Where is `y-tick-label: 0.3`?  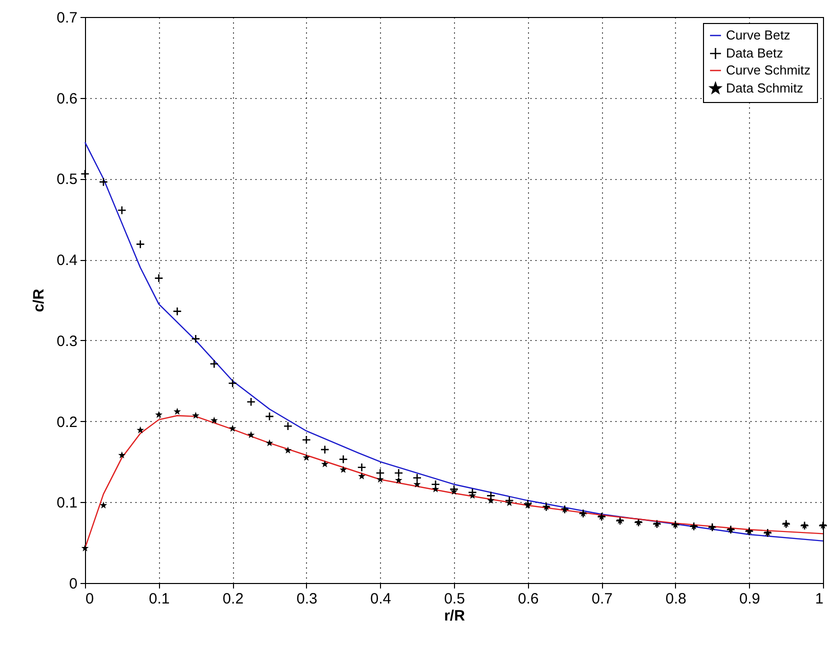
y-tick-label: 0.3 is located at coordinates (67, 341).